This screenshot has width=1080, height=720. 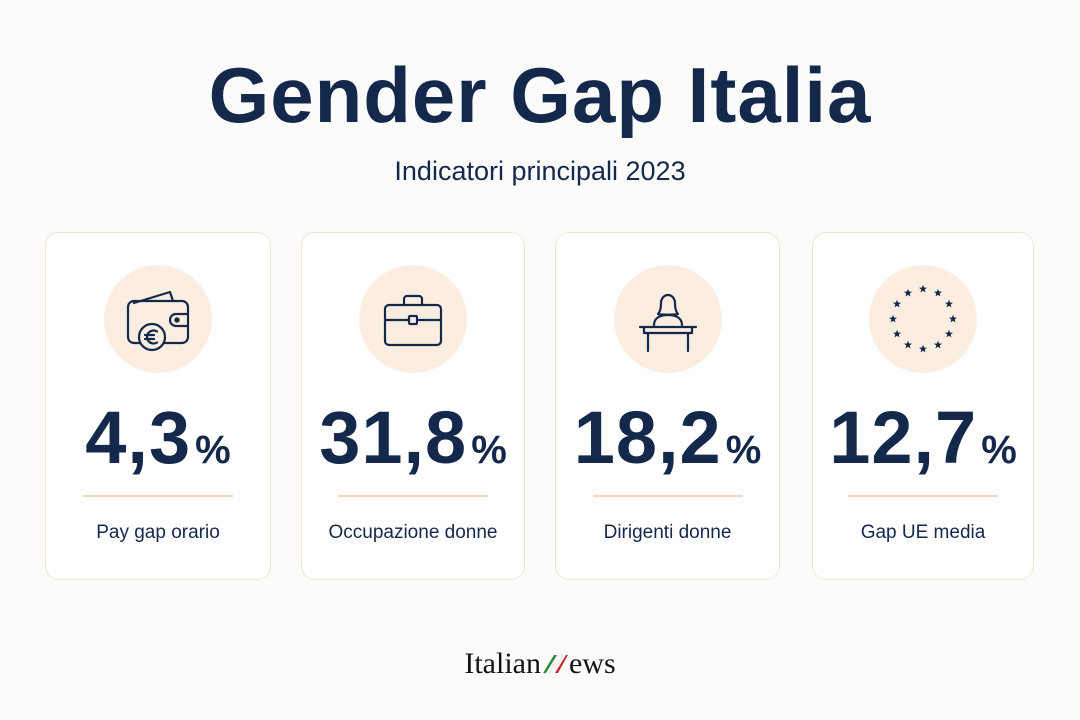 What do you see at coordinates (555, 664) in the screenshot?
I see `italian-flag-n-icon` at bounding box center [555, 664].